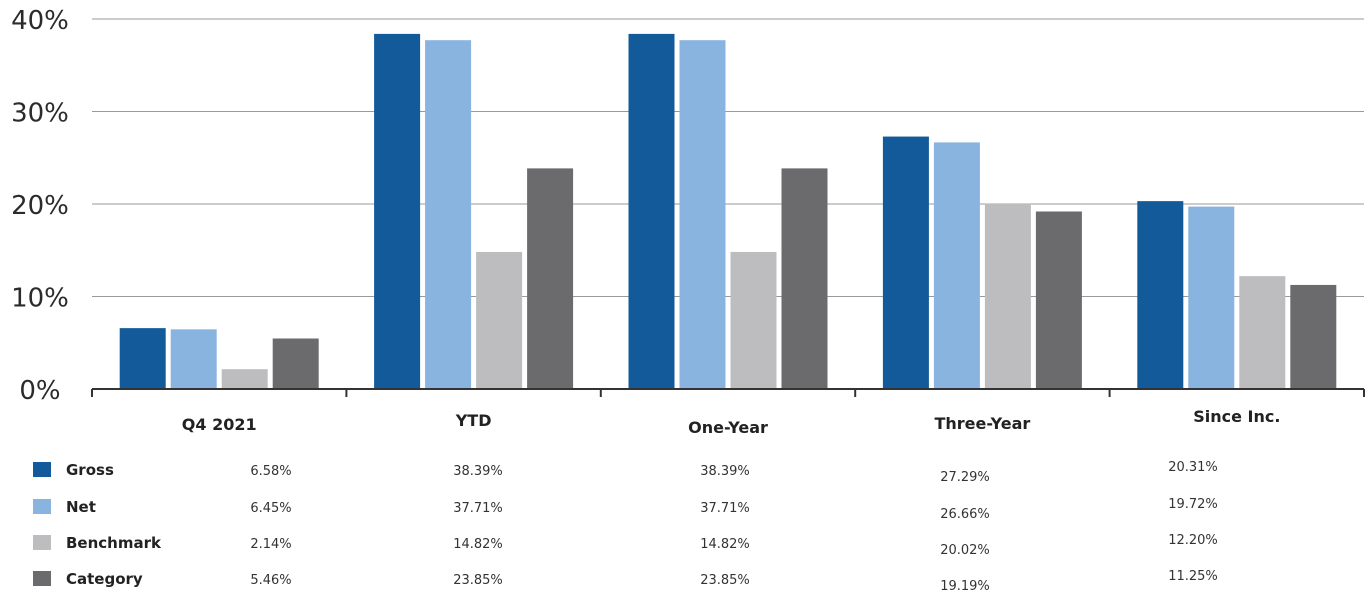 The width and height of the screenshot is (1372, 593). I want to click on data-label: 12.20%, so click(1193, 540).